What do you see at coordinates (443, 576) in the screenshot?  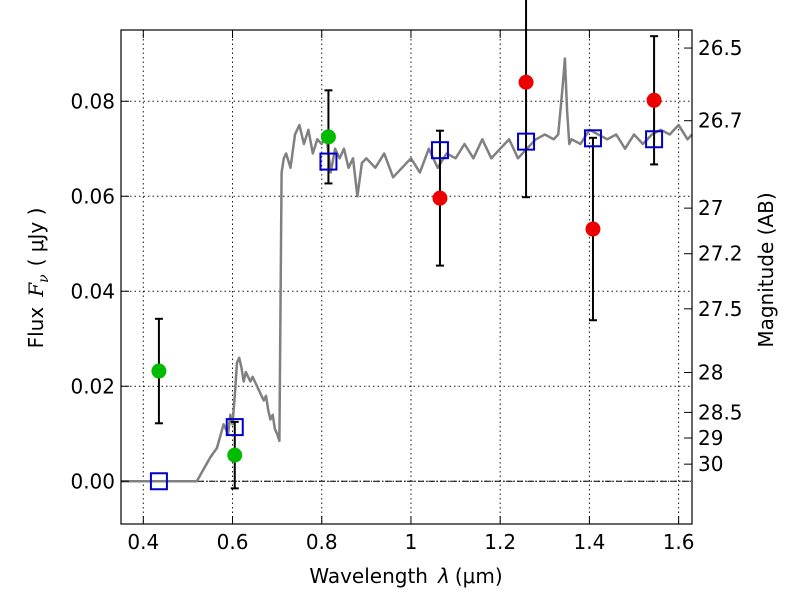 I see `x-axis-title-symbol: λ` at bounding box center [443, 576].